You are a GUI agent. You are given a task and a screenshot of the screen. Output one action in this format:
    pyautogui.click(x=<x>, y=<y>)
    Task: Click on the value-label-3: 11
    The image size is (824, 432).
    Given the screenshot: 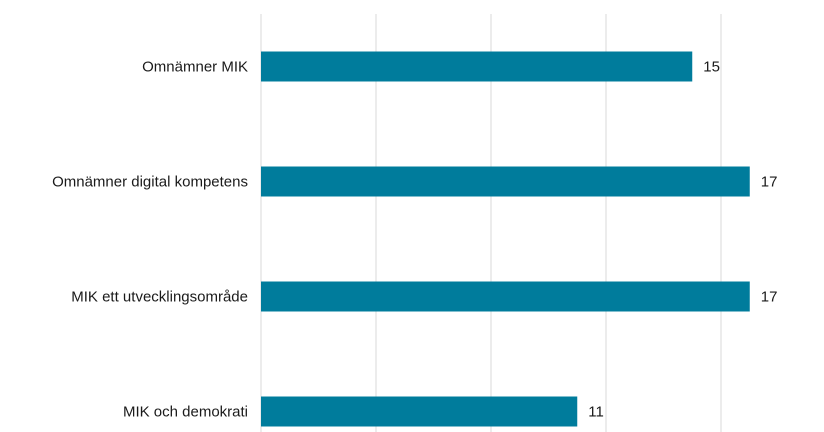 What is the action you would take?
    pyautogui.click(x=596, y=412)
    